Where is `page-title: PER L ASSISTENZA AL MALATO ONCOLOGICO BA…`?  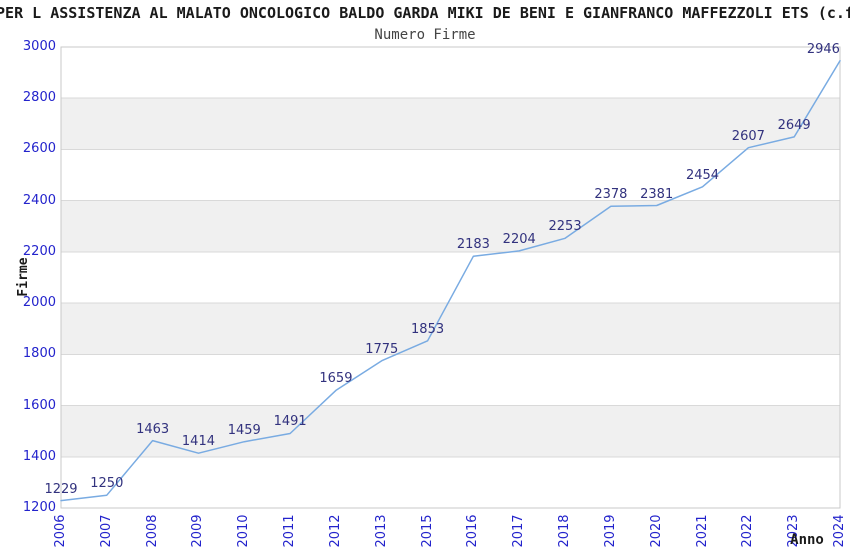
page-title: PER L ASSISTENZA AL MALATO ONCOLOGICO BA… is located at coordinates (425, 13).